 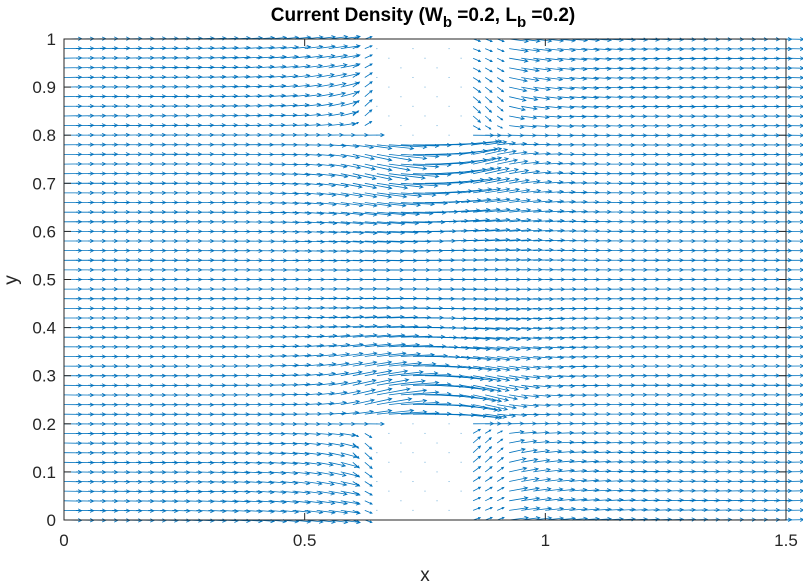 What do you see at coordinates (305, 540) in the screenshot?
I see `x-tick-label: 0.5` at bounding box center [305, 540].